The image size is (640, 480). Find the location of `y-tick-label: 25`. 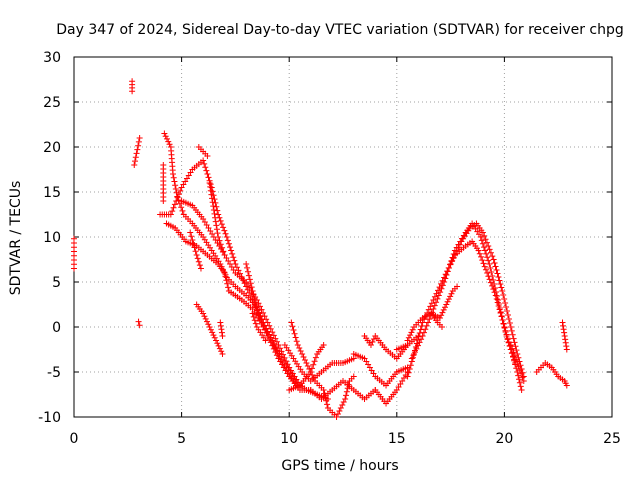

y-tick-label: 25 is located at coordinates (52, 103).